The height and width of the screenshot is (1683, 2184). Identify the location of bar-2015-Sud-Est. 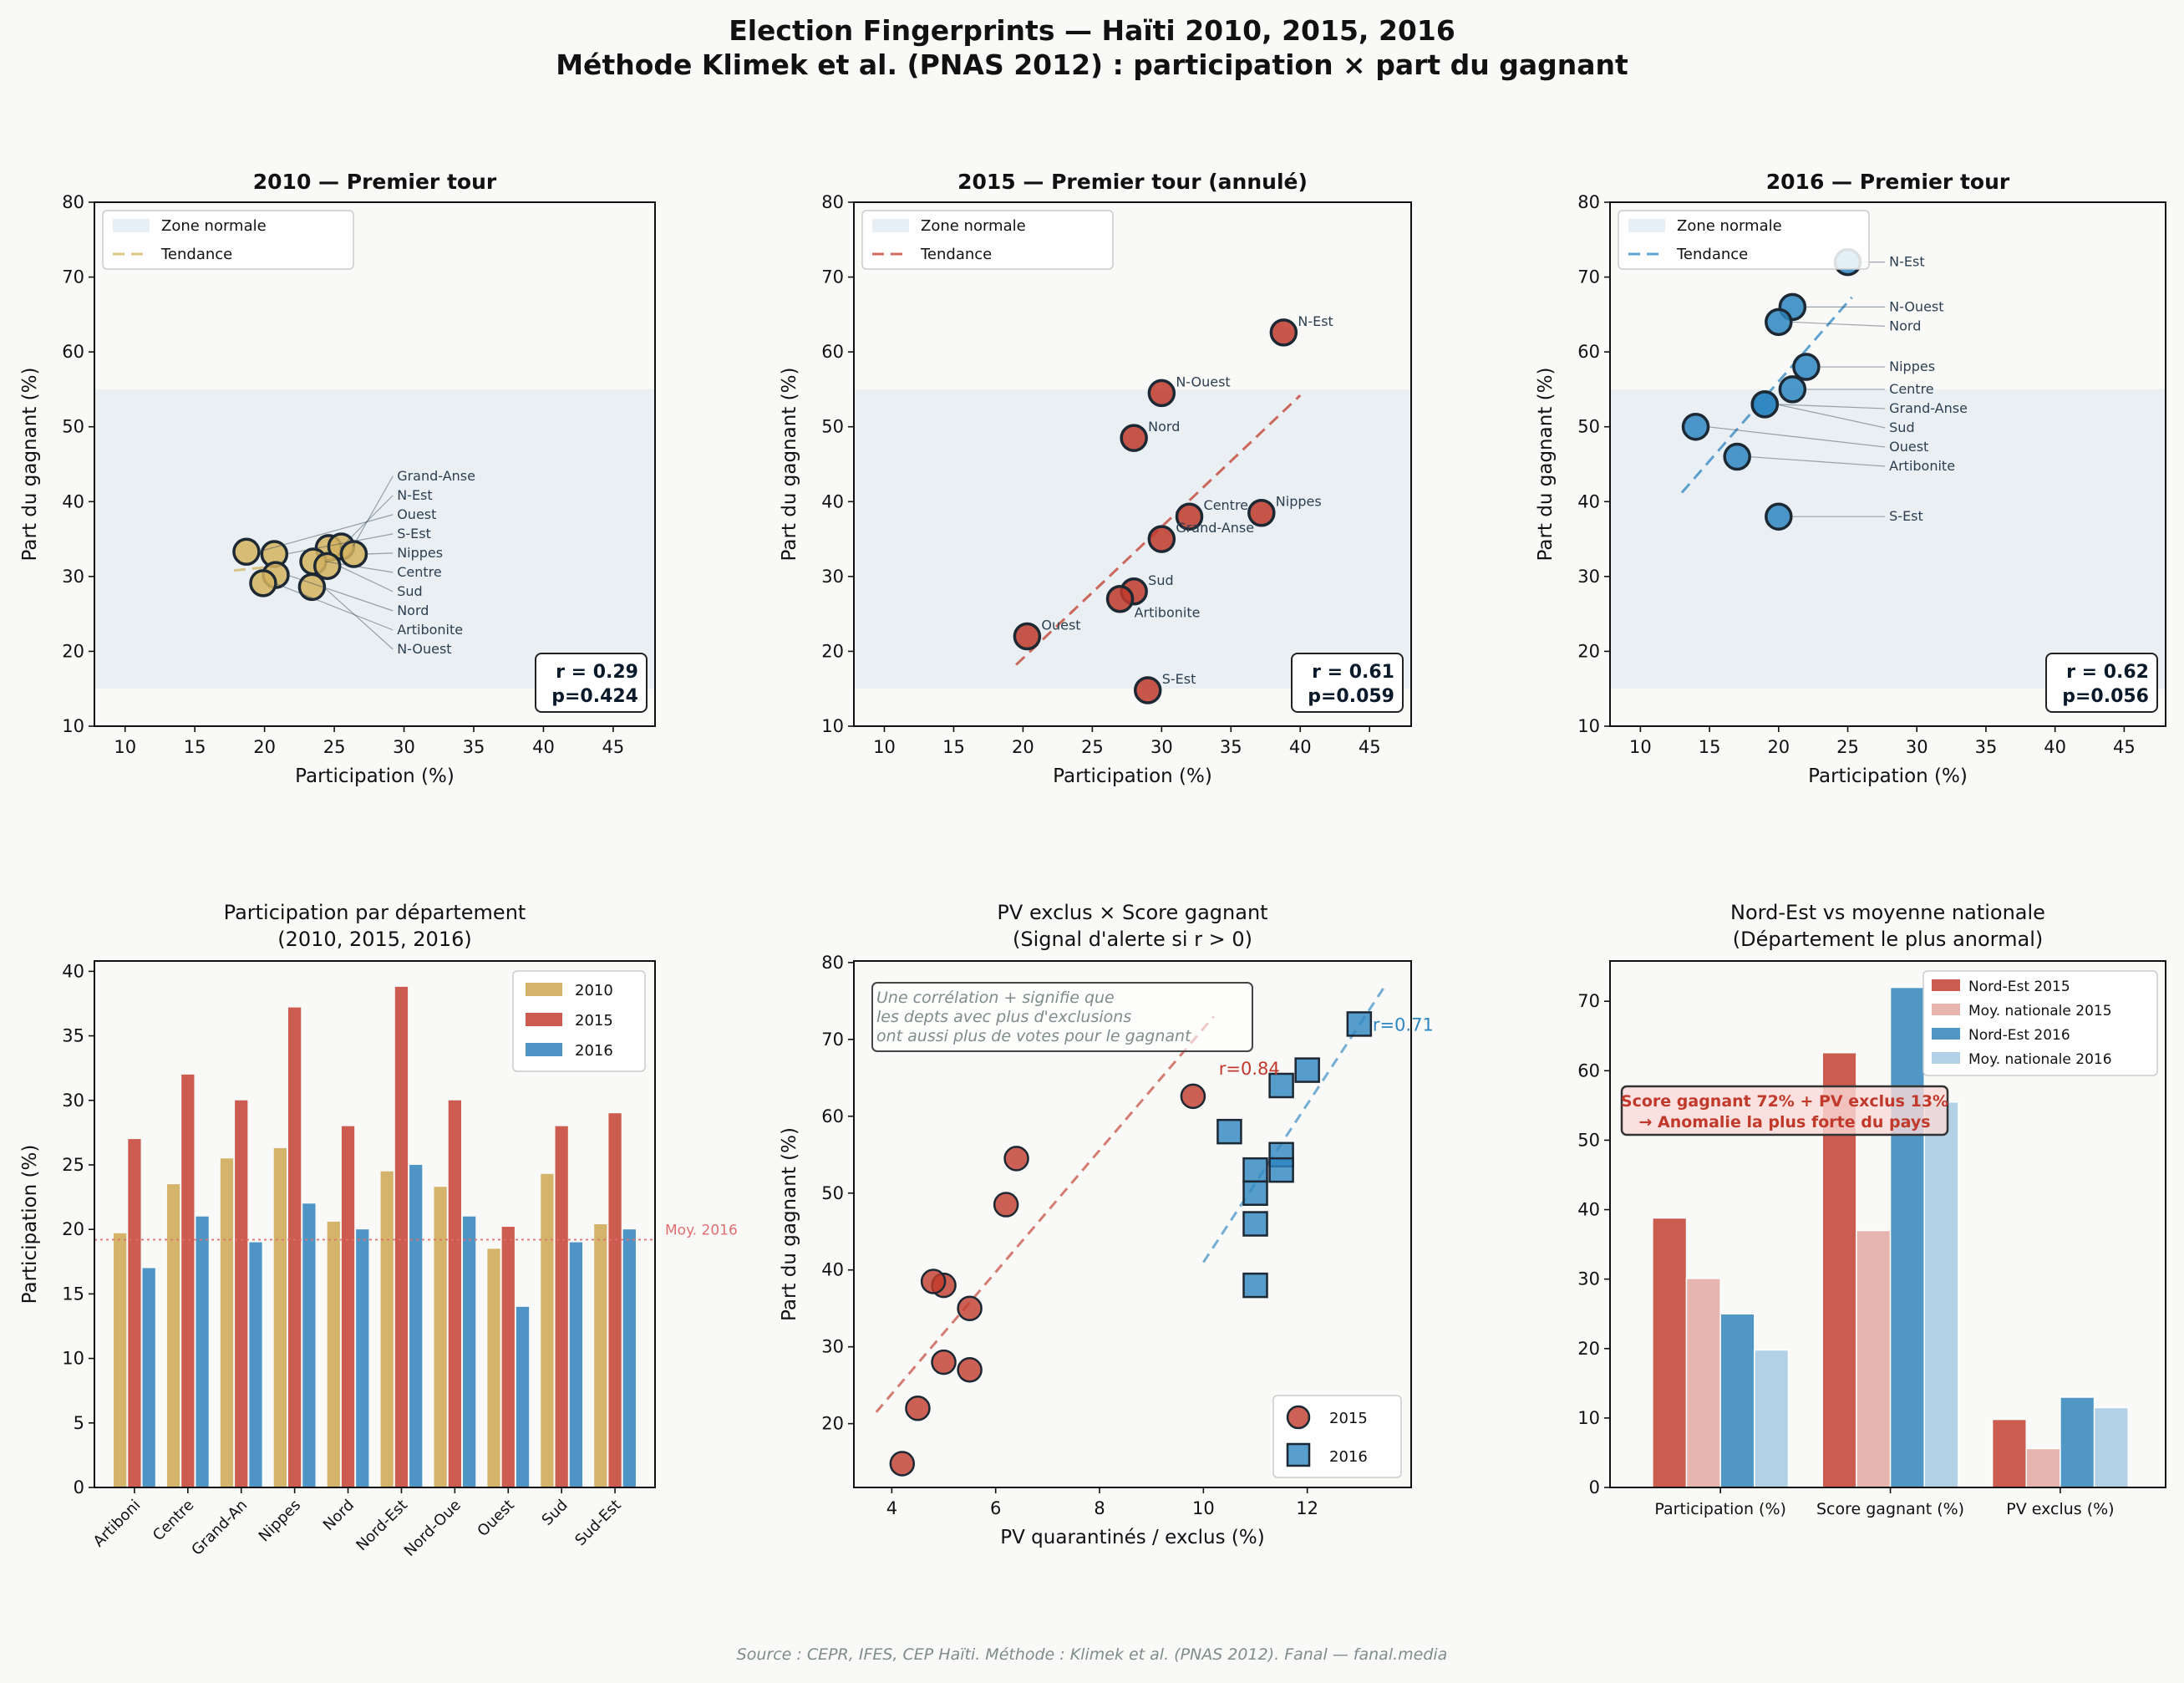
(615, 1300).